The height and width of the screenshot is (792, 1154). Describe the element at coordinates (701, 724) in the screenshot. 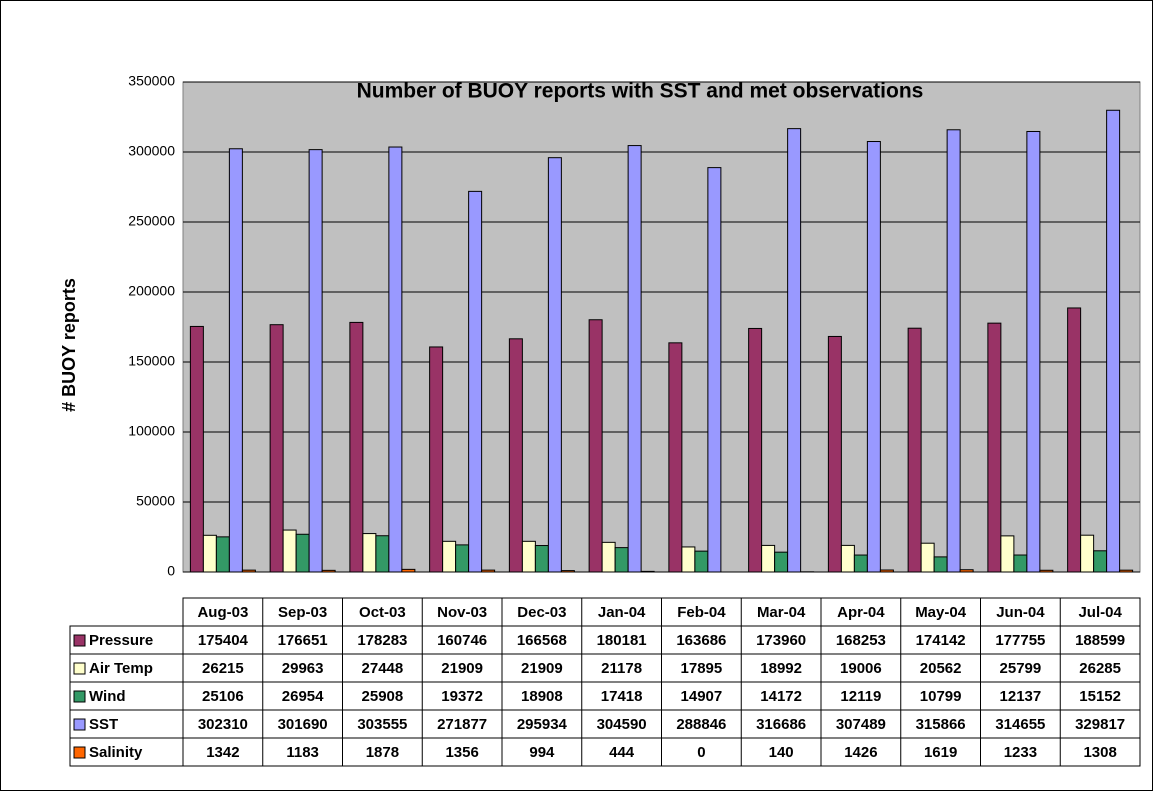

I see `table-value: 288846` at that location.